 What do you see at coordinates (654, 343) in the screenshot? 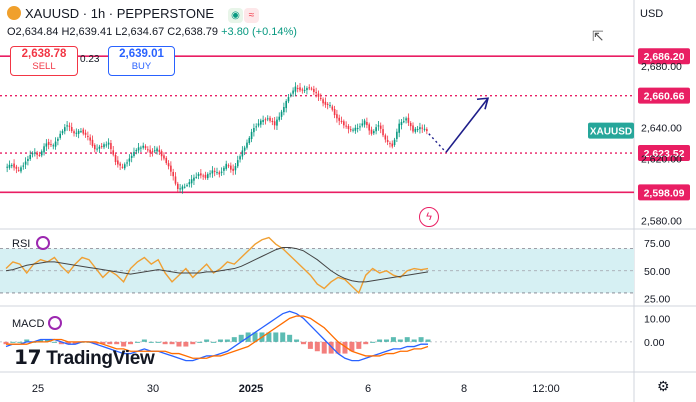
I see `macd-tick: 0.00` at bounding box center [654, 343].